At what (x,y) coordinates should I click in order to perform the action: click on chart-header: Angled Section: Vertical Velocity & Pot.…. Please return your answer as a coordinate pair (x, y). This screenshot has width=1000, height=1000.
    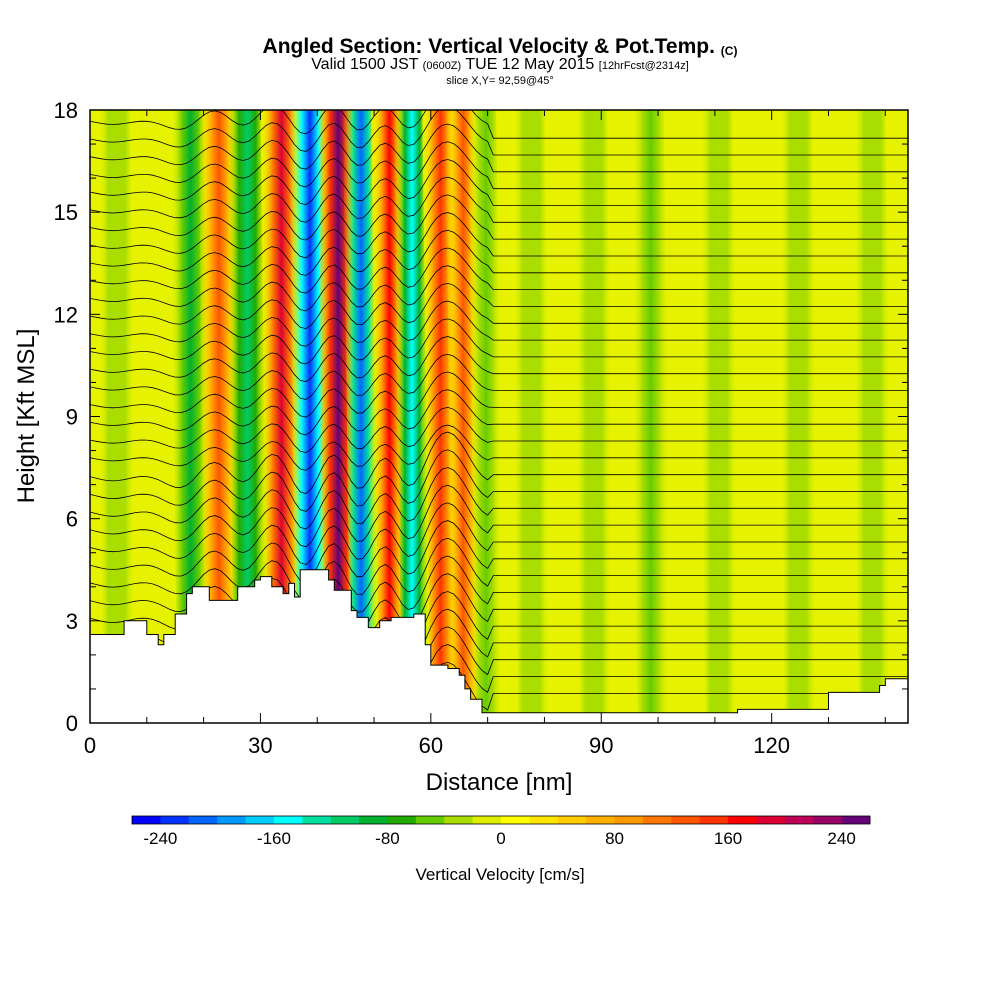
    Looking at the image, I should click on (500, 61).